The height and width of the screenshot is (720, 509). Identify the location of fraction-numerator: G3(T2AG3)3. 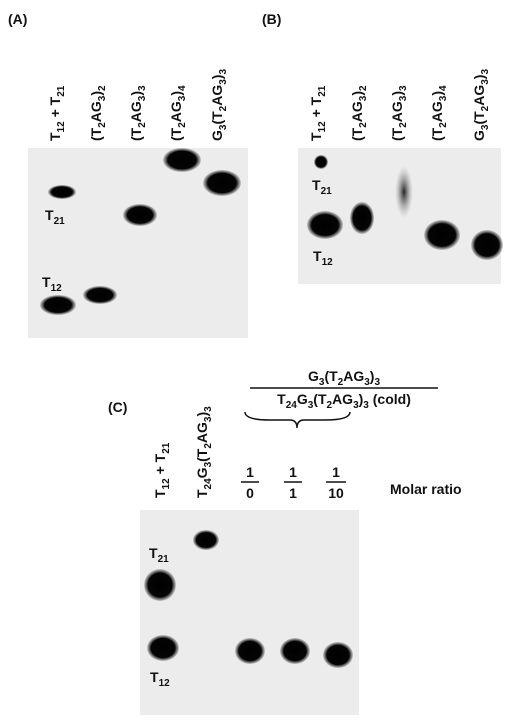
(344, 378).